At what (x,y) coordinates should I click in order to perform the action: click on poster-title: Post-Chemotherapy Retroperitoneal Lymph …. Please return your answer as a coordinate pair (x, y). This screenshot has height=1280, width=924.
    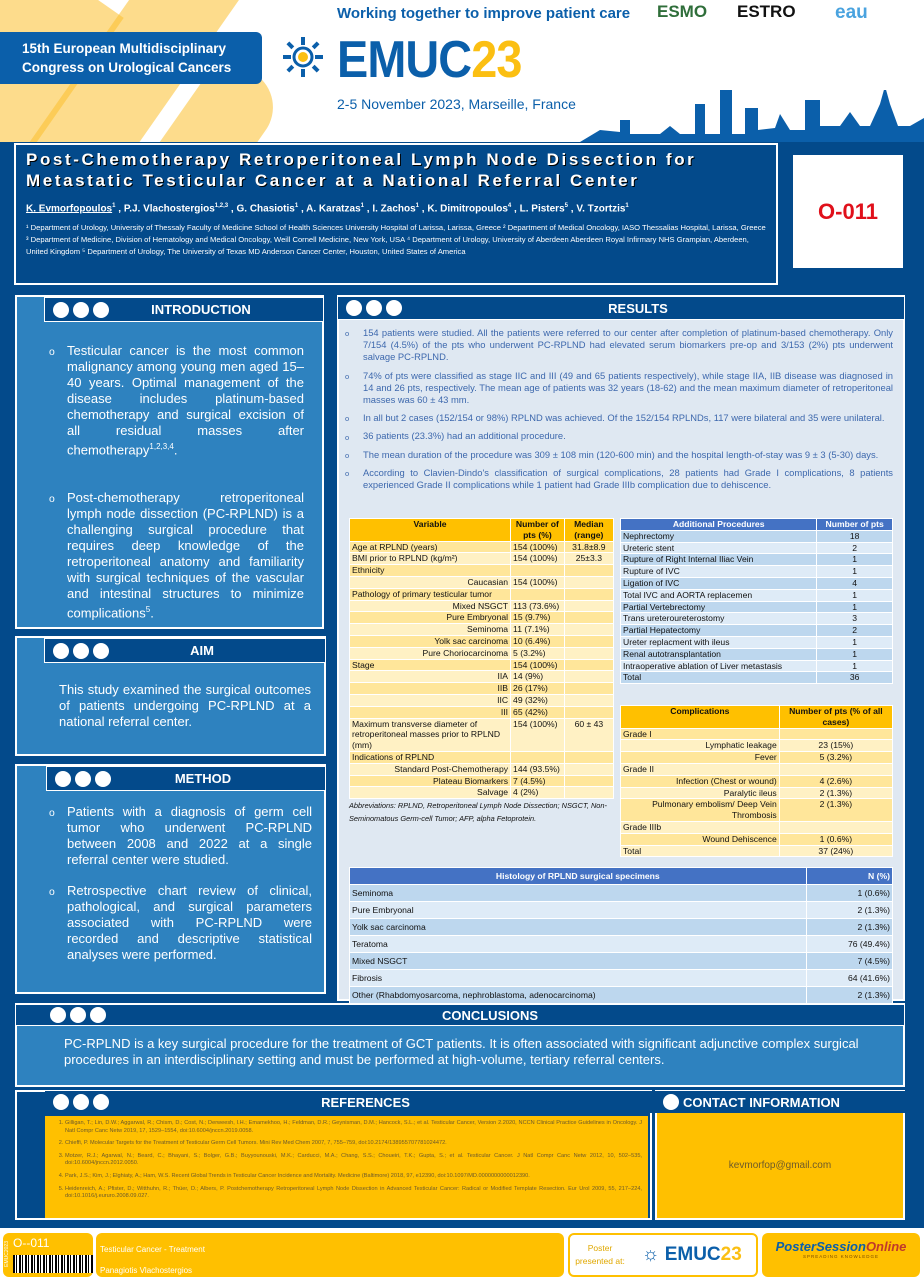
    Looking at the image, I should click on (361, 170).